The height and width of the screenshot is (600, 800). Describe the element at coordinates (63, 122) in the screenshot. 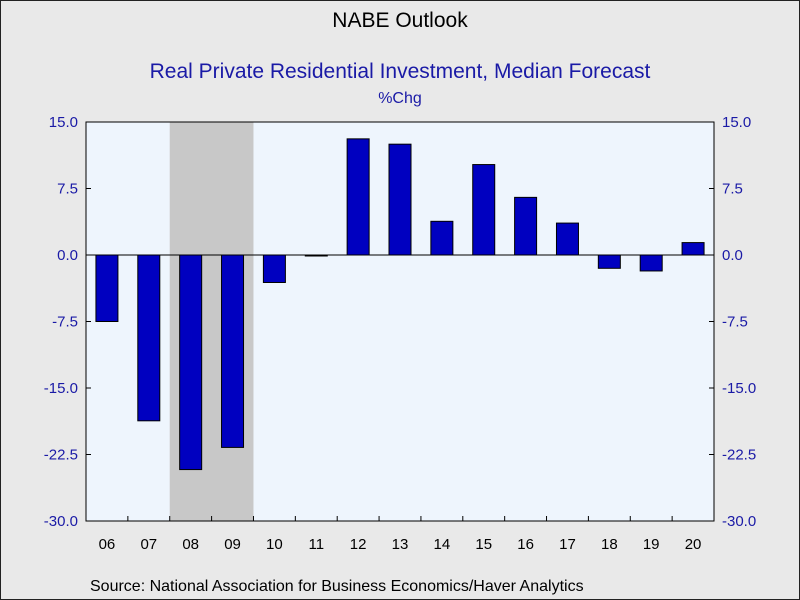

I see `y-tick-label-left: 15.0` at that location.